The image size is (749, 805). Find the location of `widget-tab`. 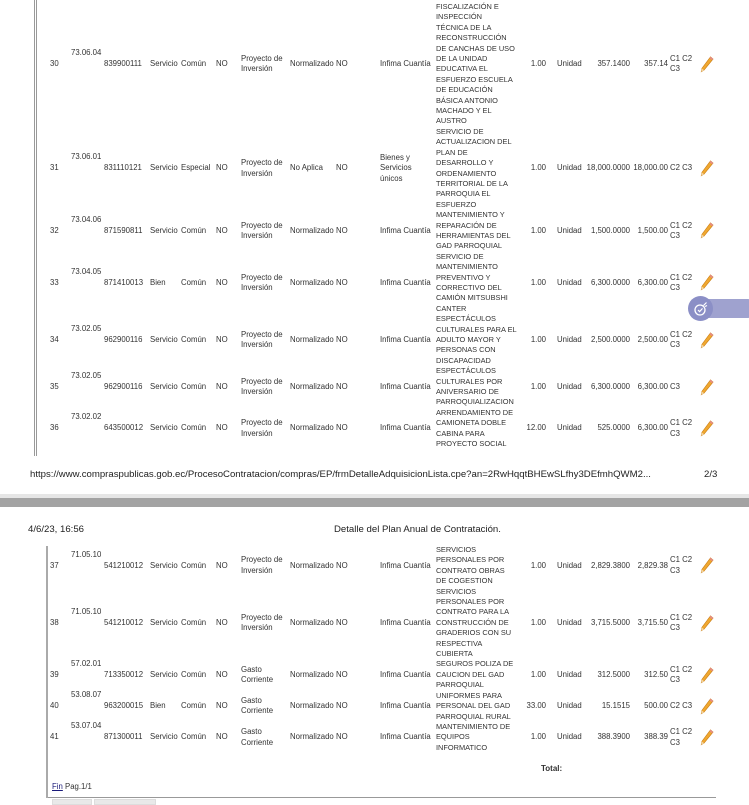

widget-tab is located at coordinates (725, 308).